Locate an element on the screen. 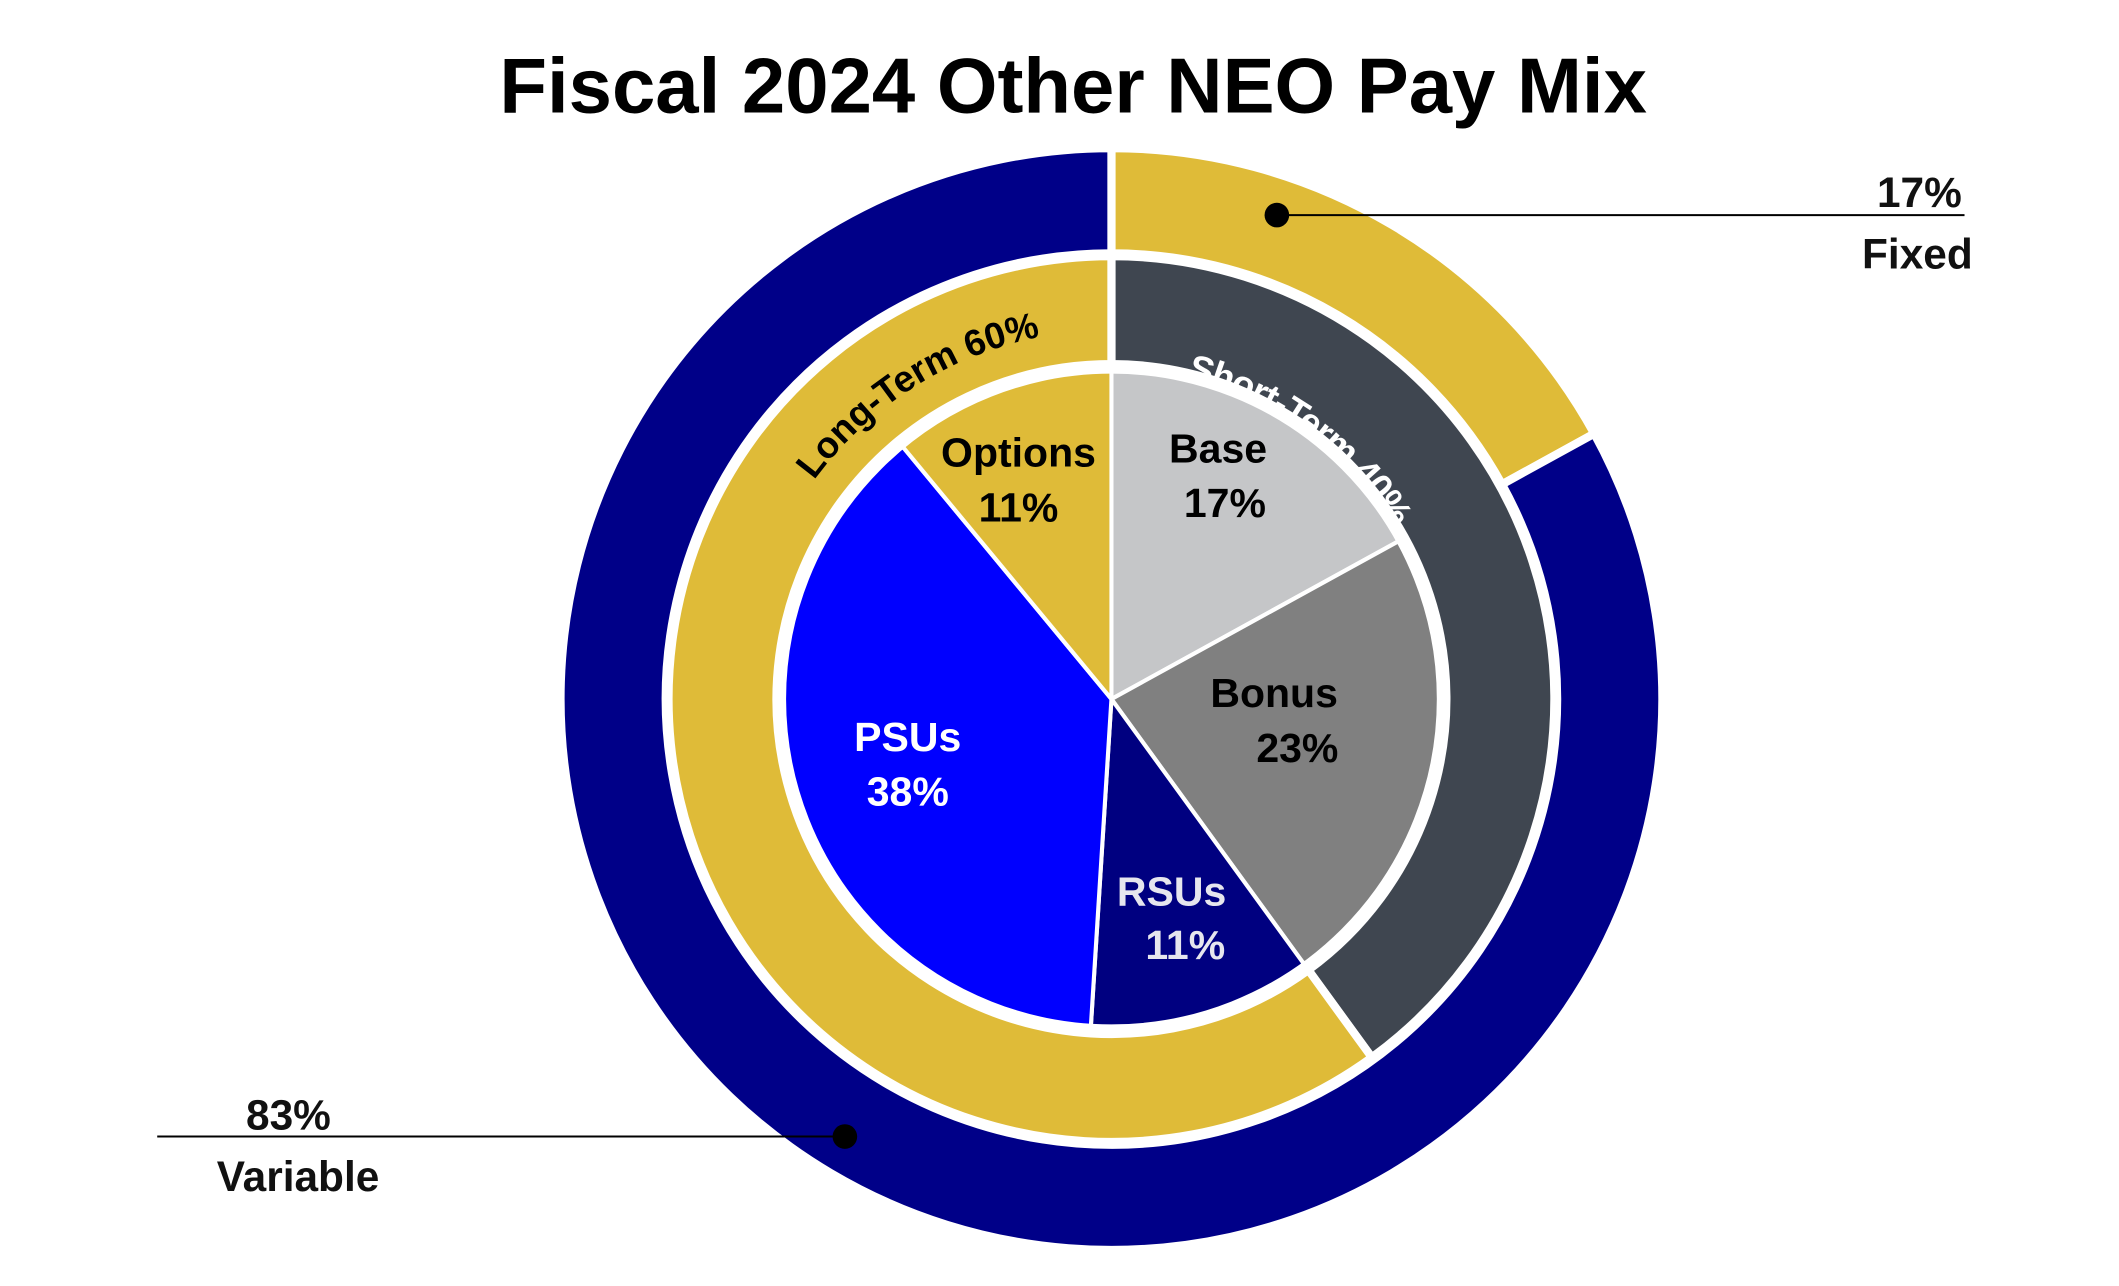 The height and width of the screenshot is (1286, 2119). rsus-value-label: 11% is located at coordinates (1185, 945).